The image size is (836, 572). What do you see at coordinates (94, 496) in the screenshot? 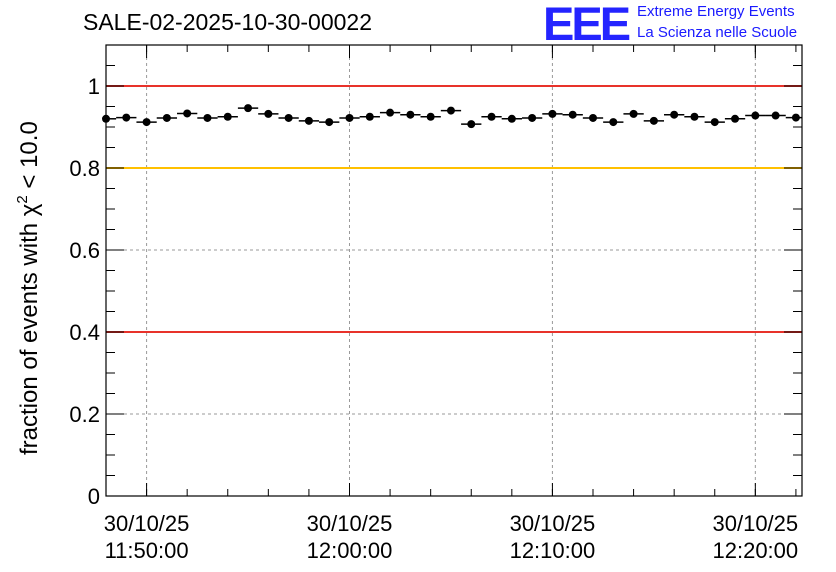
I see `y-tick-label: 0` at bounding box center [94, 496].